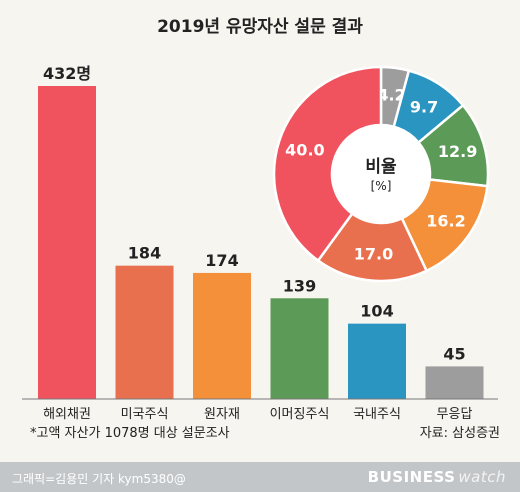  Describe the element at coordinates (391, 95) in the screenshot. I see `slice-label: 4.2` at that location.